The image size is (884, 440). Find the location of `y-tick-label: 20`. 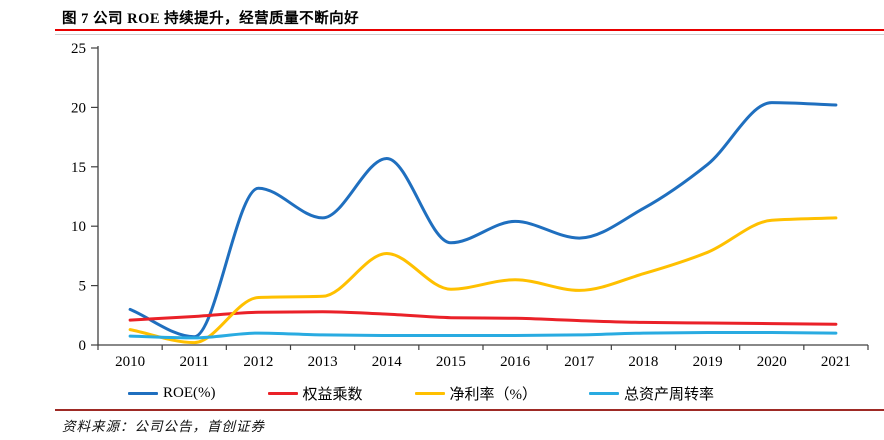

y-tick-label: 20 is located at coordinates (78, 108).